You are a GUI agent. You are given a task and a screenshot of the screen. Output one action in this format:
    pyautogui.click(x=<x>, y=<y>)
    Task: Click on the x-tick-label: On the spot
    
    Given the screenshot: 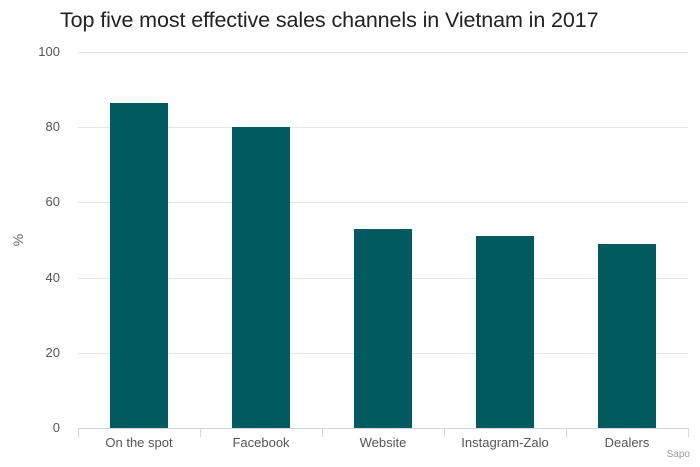 What is the action you would take?
    pyautogui.click(x=139, y=442)
    